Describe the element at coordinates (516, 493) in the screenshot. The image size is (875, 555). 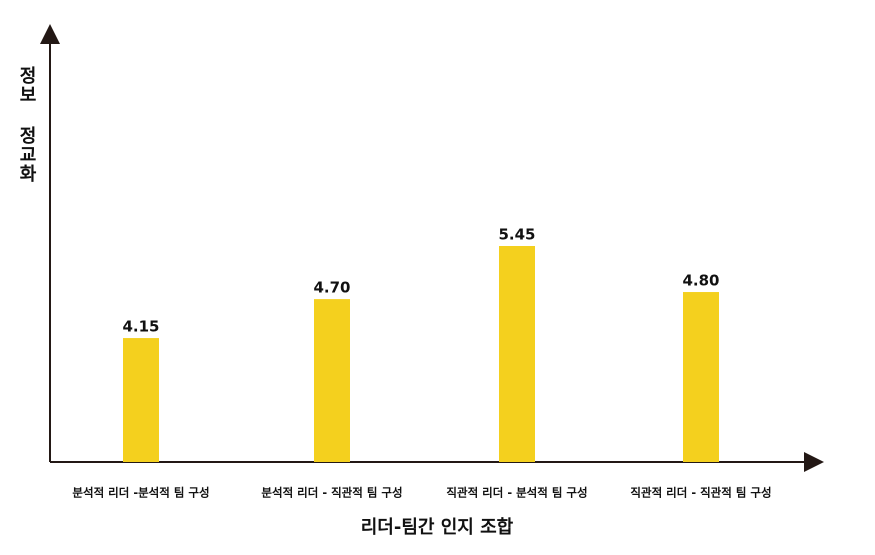
I see `x-tick-label: 직관적 리더 - 분석적 팀 구성` at that location.